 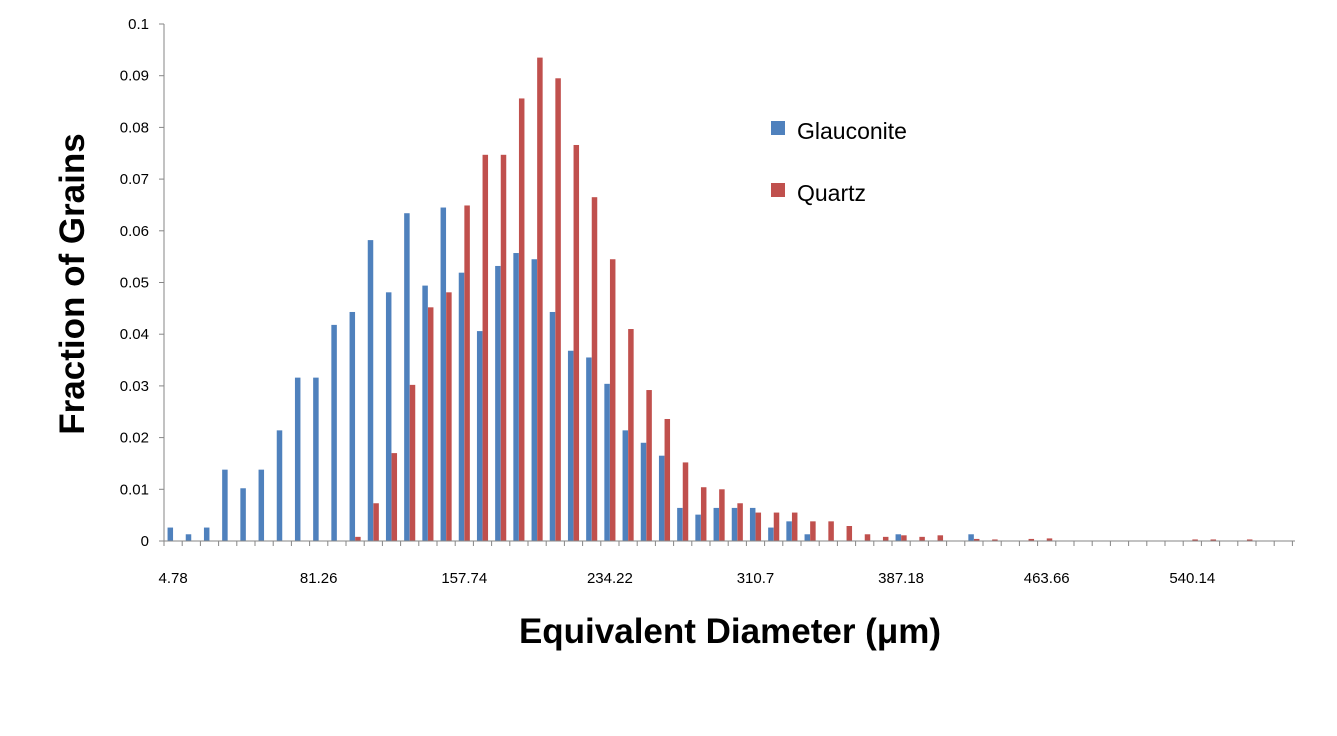 What do you see at coordinates (134, 76) in the screenshot?
I see `y-tick-label: 0.09` at bounding box center [134, 76].